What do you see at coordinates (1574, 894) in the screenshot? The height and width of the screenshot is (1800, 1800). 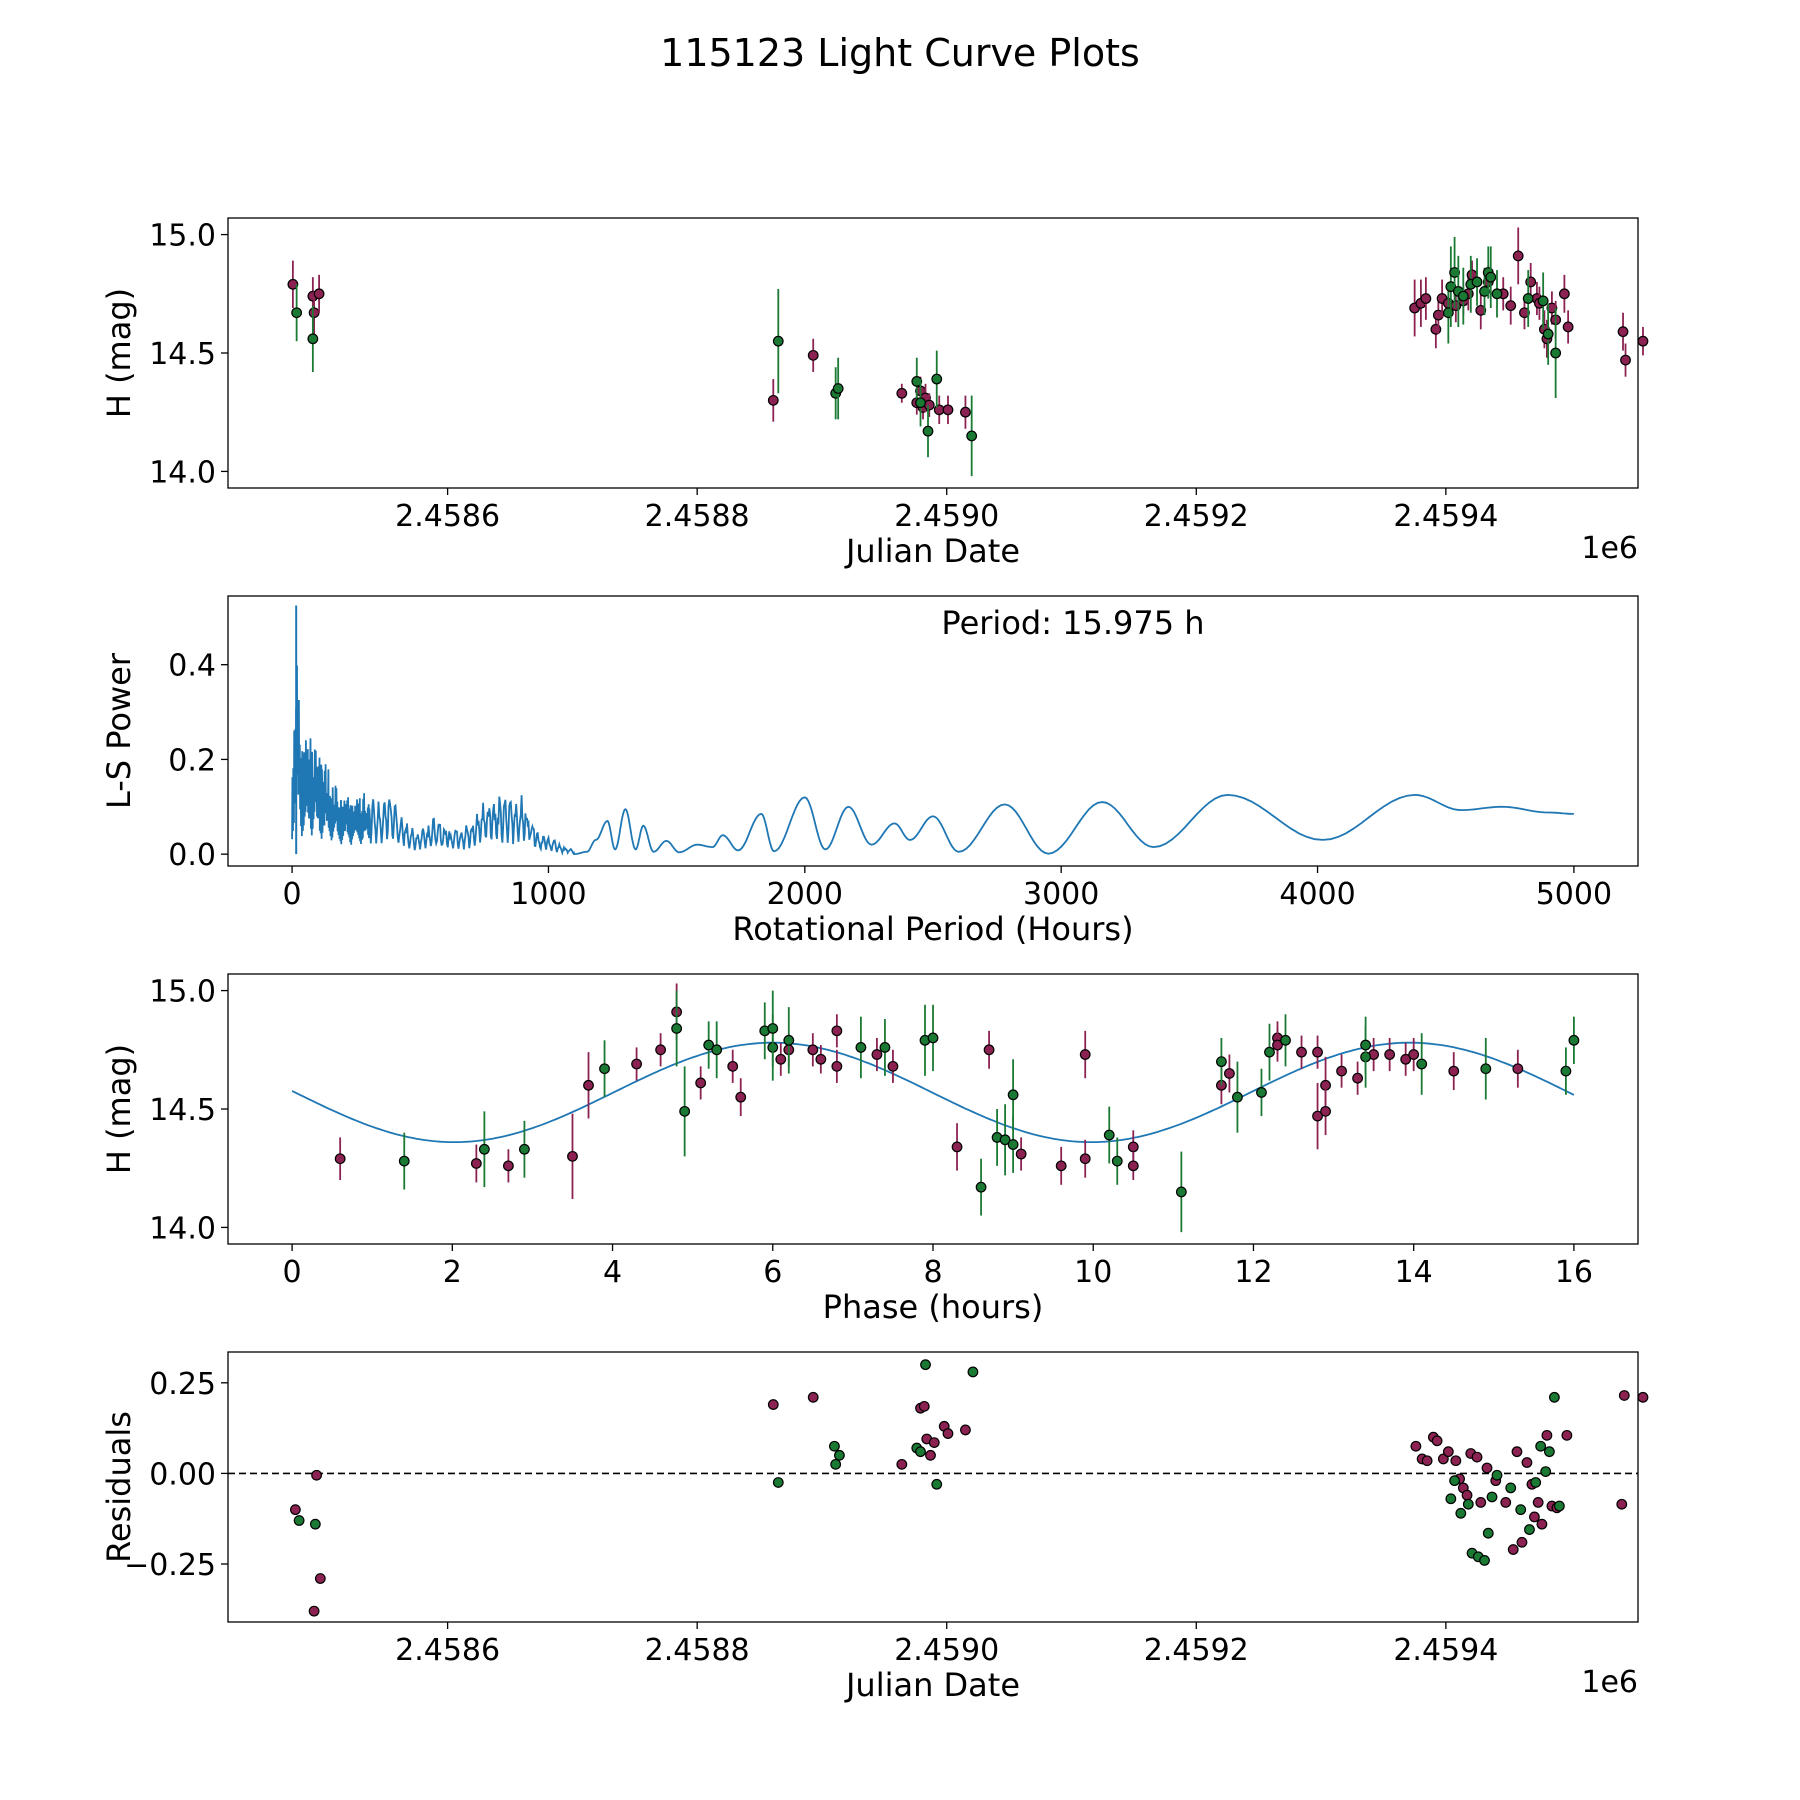 I see `x-tick-label: 5000` at bounding box center [1574, 894].